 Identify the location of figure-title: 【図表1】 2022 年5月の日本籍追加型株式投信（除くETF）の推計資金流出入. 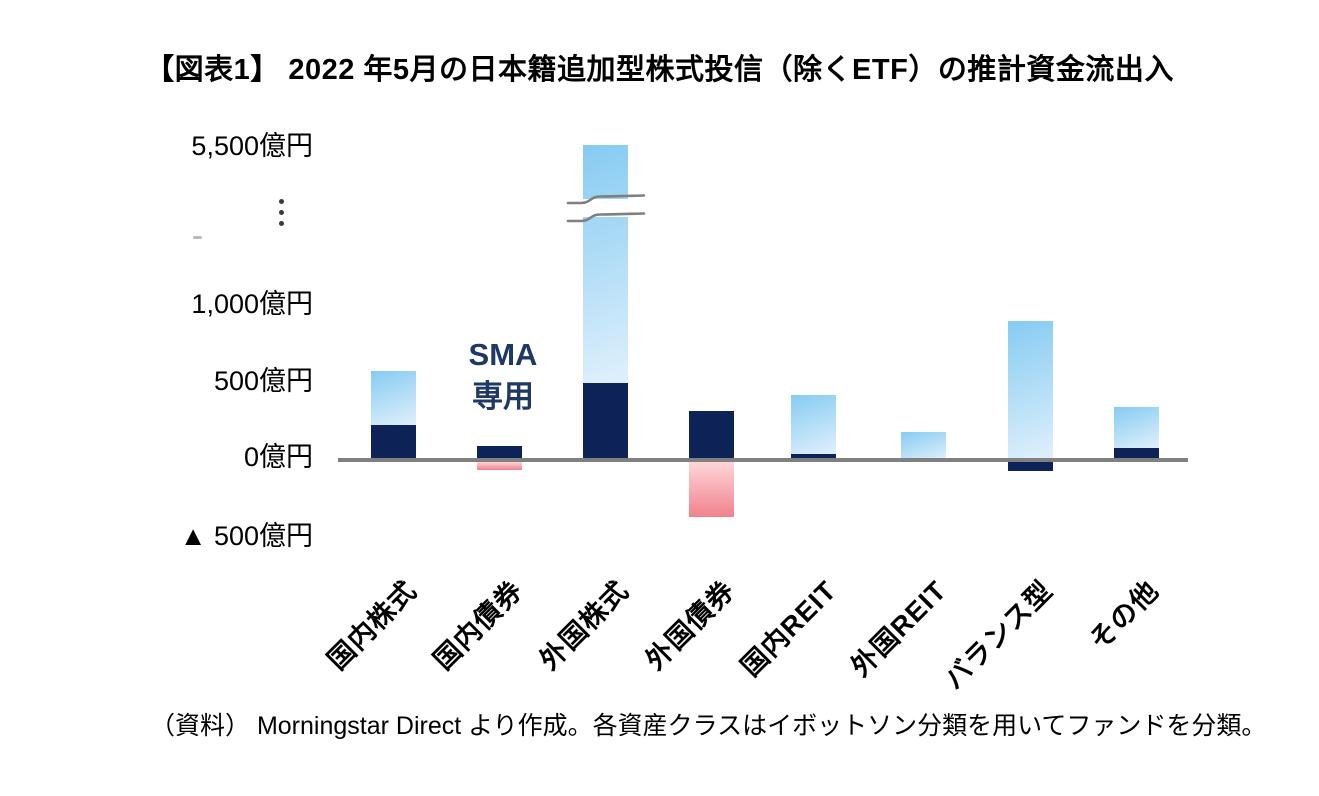
(659, 70).